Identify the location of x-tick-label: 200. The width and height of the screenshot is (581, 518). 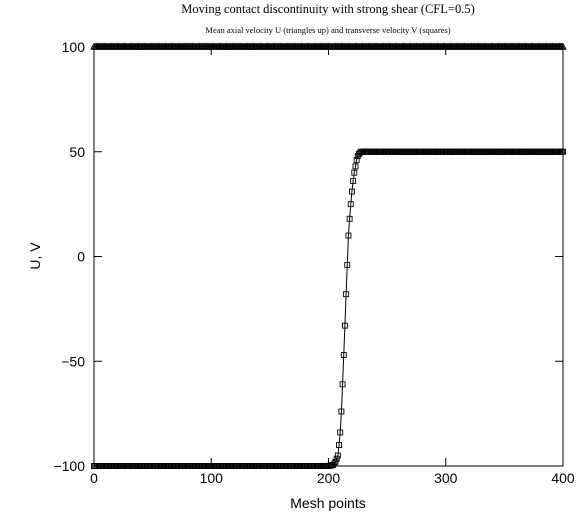
(329, 478).